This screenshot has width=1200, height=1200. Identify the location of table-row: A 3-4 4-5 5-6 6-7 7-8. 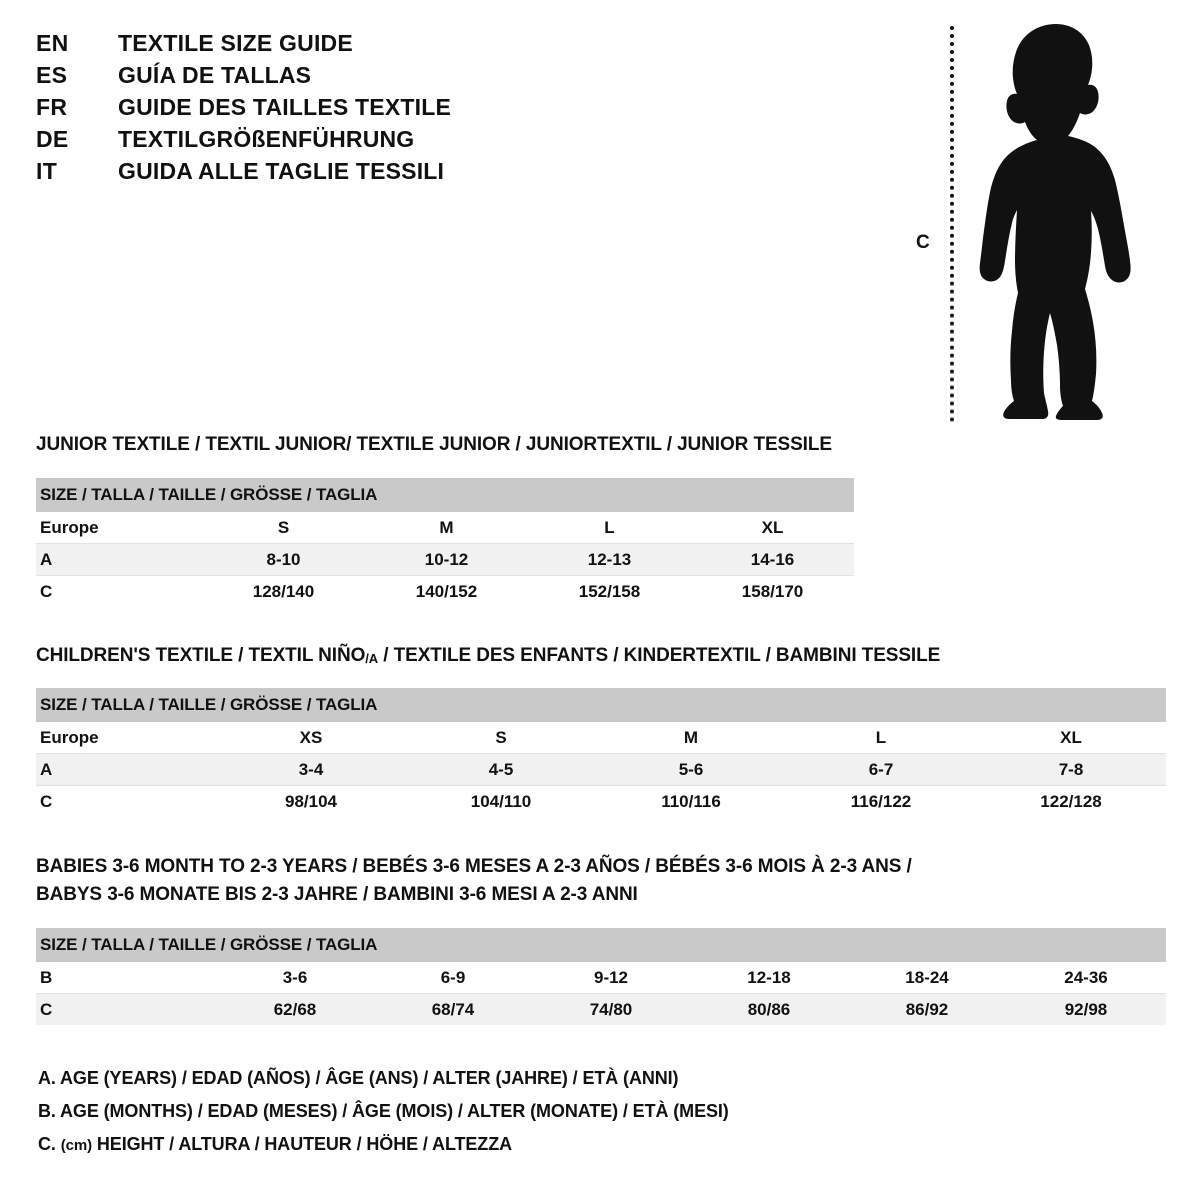
(601, 769).